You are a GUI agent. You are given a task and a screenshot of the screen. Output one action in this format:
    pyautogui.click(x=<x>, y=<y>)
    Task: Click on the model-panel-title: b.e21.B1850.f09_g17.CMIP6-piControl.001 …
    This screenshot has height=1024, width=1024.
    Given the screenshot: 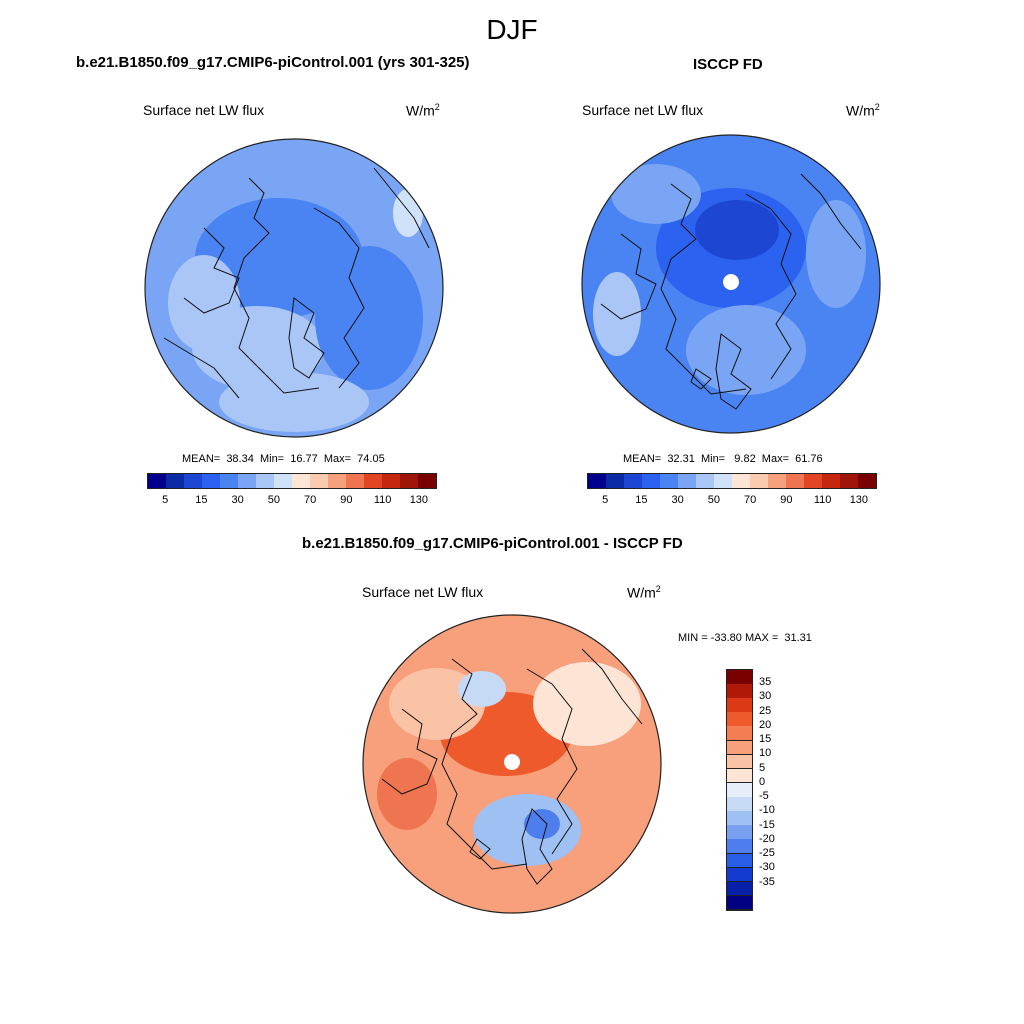 What is the action you would take?
    pyautogui.click(x=273, y=62)
    